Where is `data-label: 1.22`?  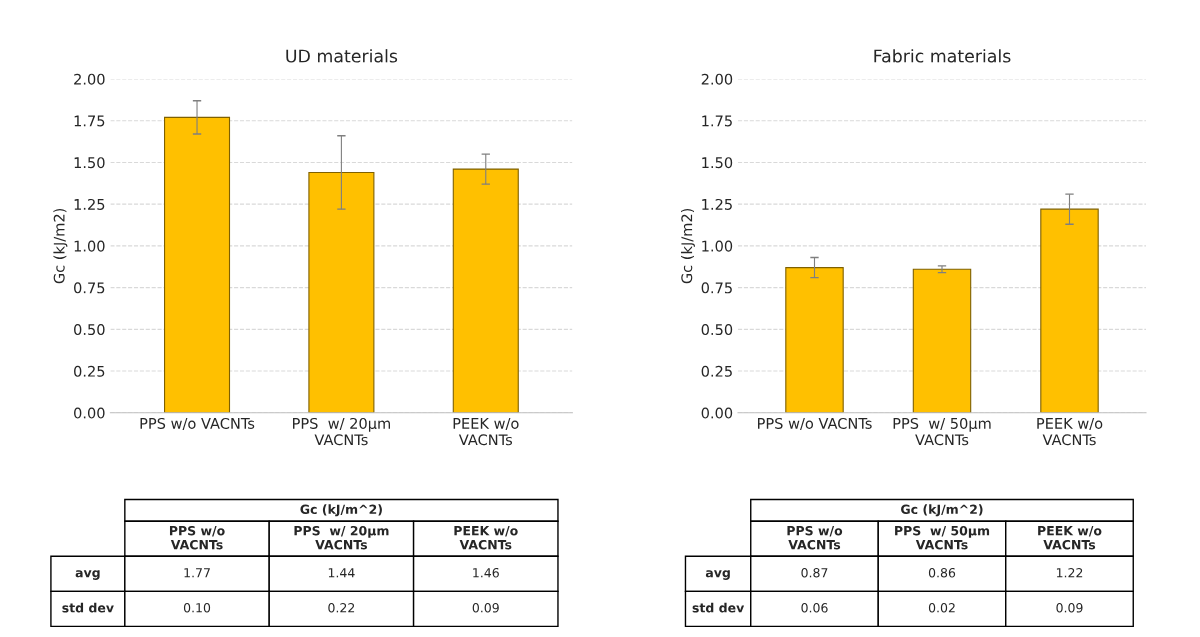 data-label: 1.22 is located at coordinates (1069, 573).